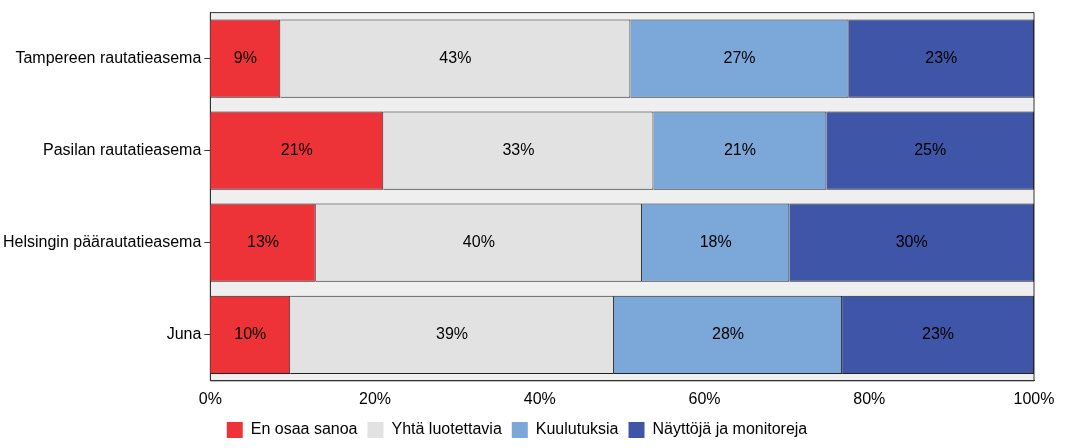  Describe the element at coordinates (452, 334) in the screenshot. I see `data-label: 39%` at that location.